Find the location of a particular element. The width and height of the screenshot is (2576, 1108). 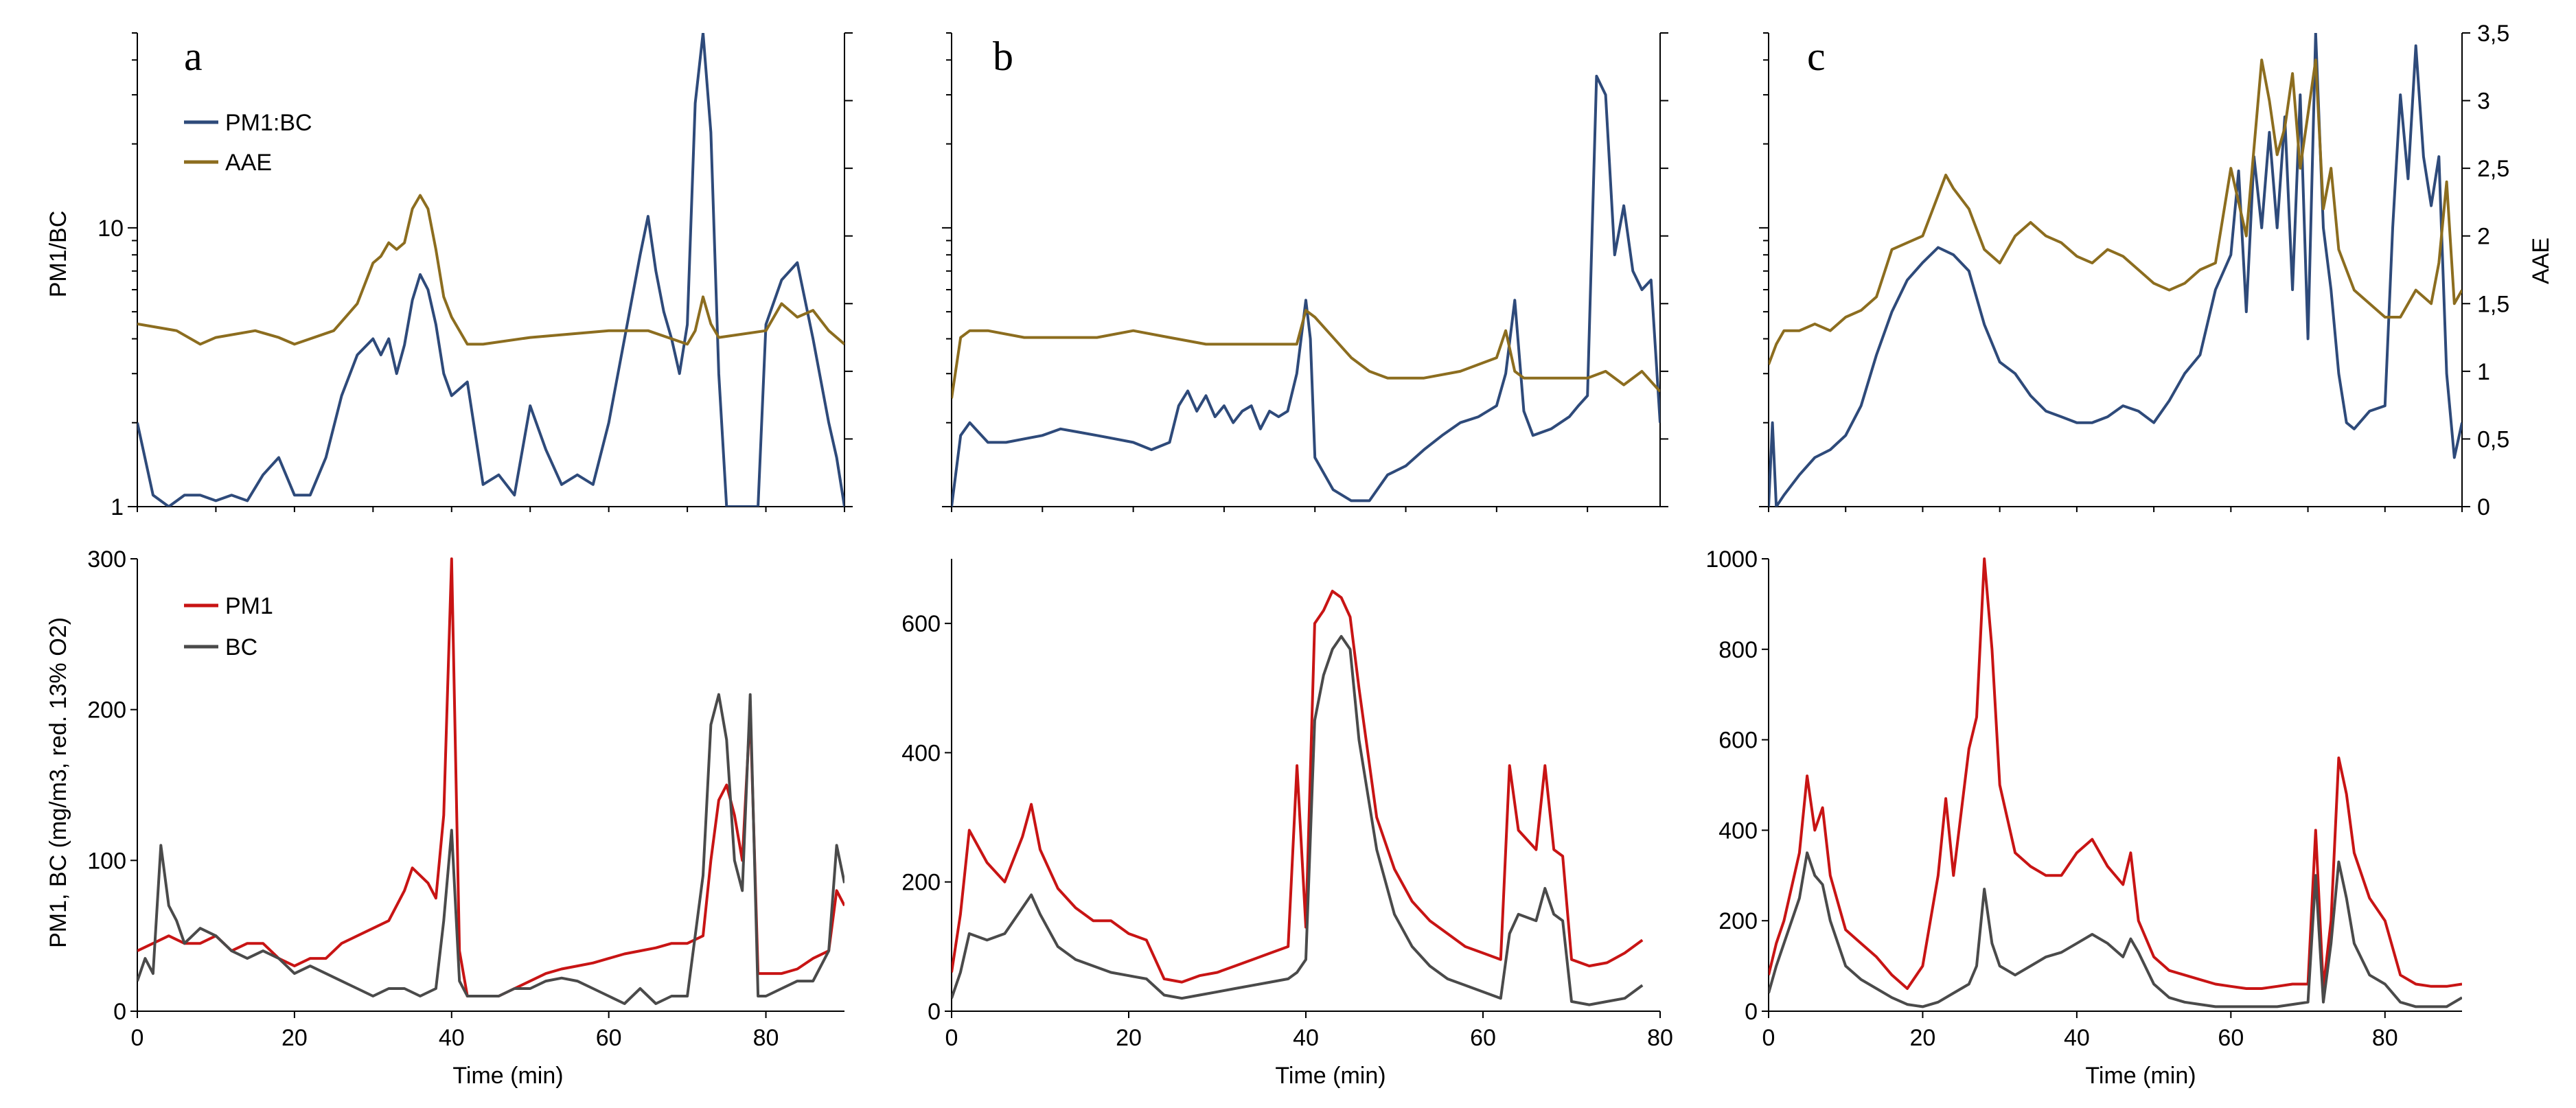

panel-a-top: 1 10 is located at coordinates (475, 276).